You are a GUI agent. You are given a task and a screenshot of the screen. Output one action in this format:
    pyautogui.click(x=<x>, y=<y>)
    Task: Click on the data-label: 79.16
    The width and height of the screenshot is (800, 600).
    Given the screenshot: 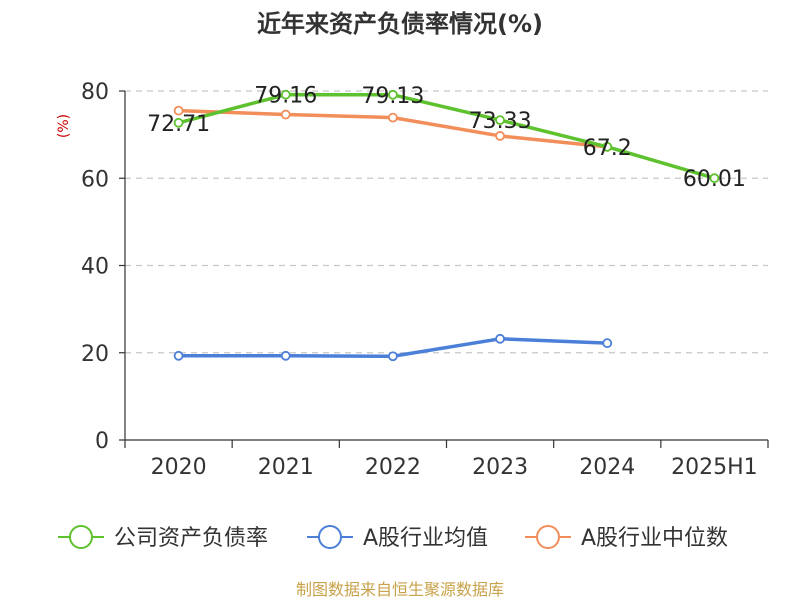 What is the action you would take?
    pyautogui.click(x=285, y=96)
    